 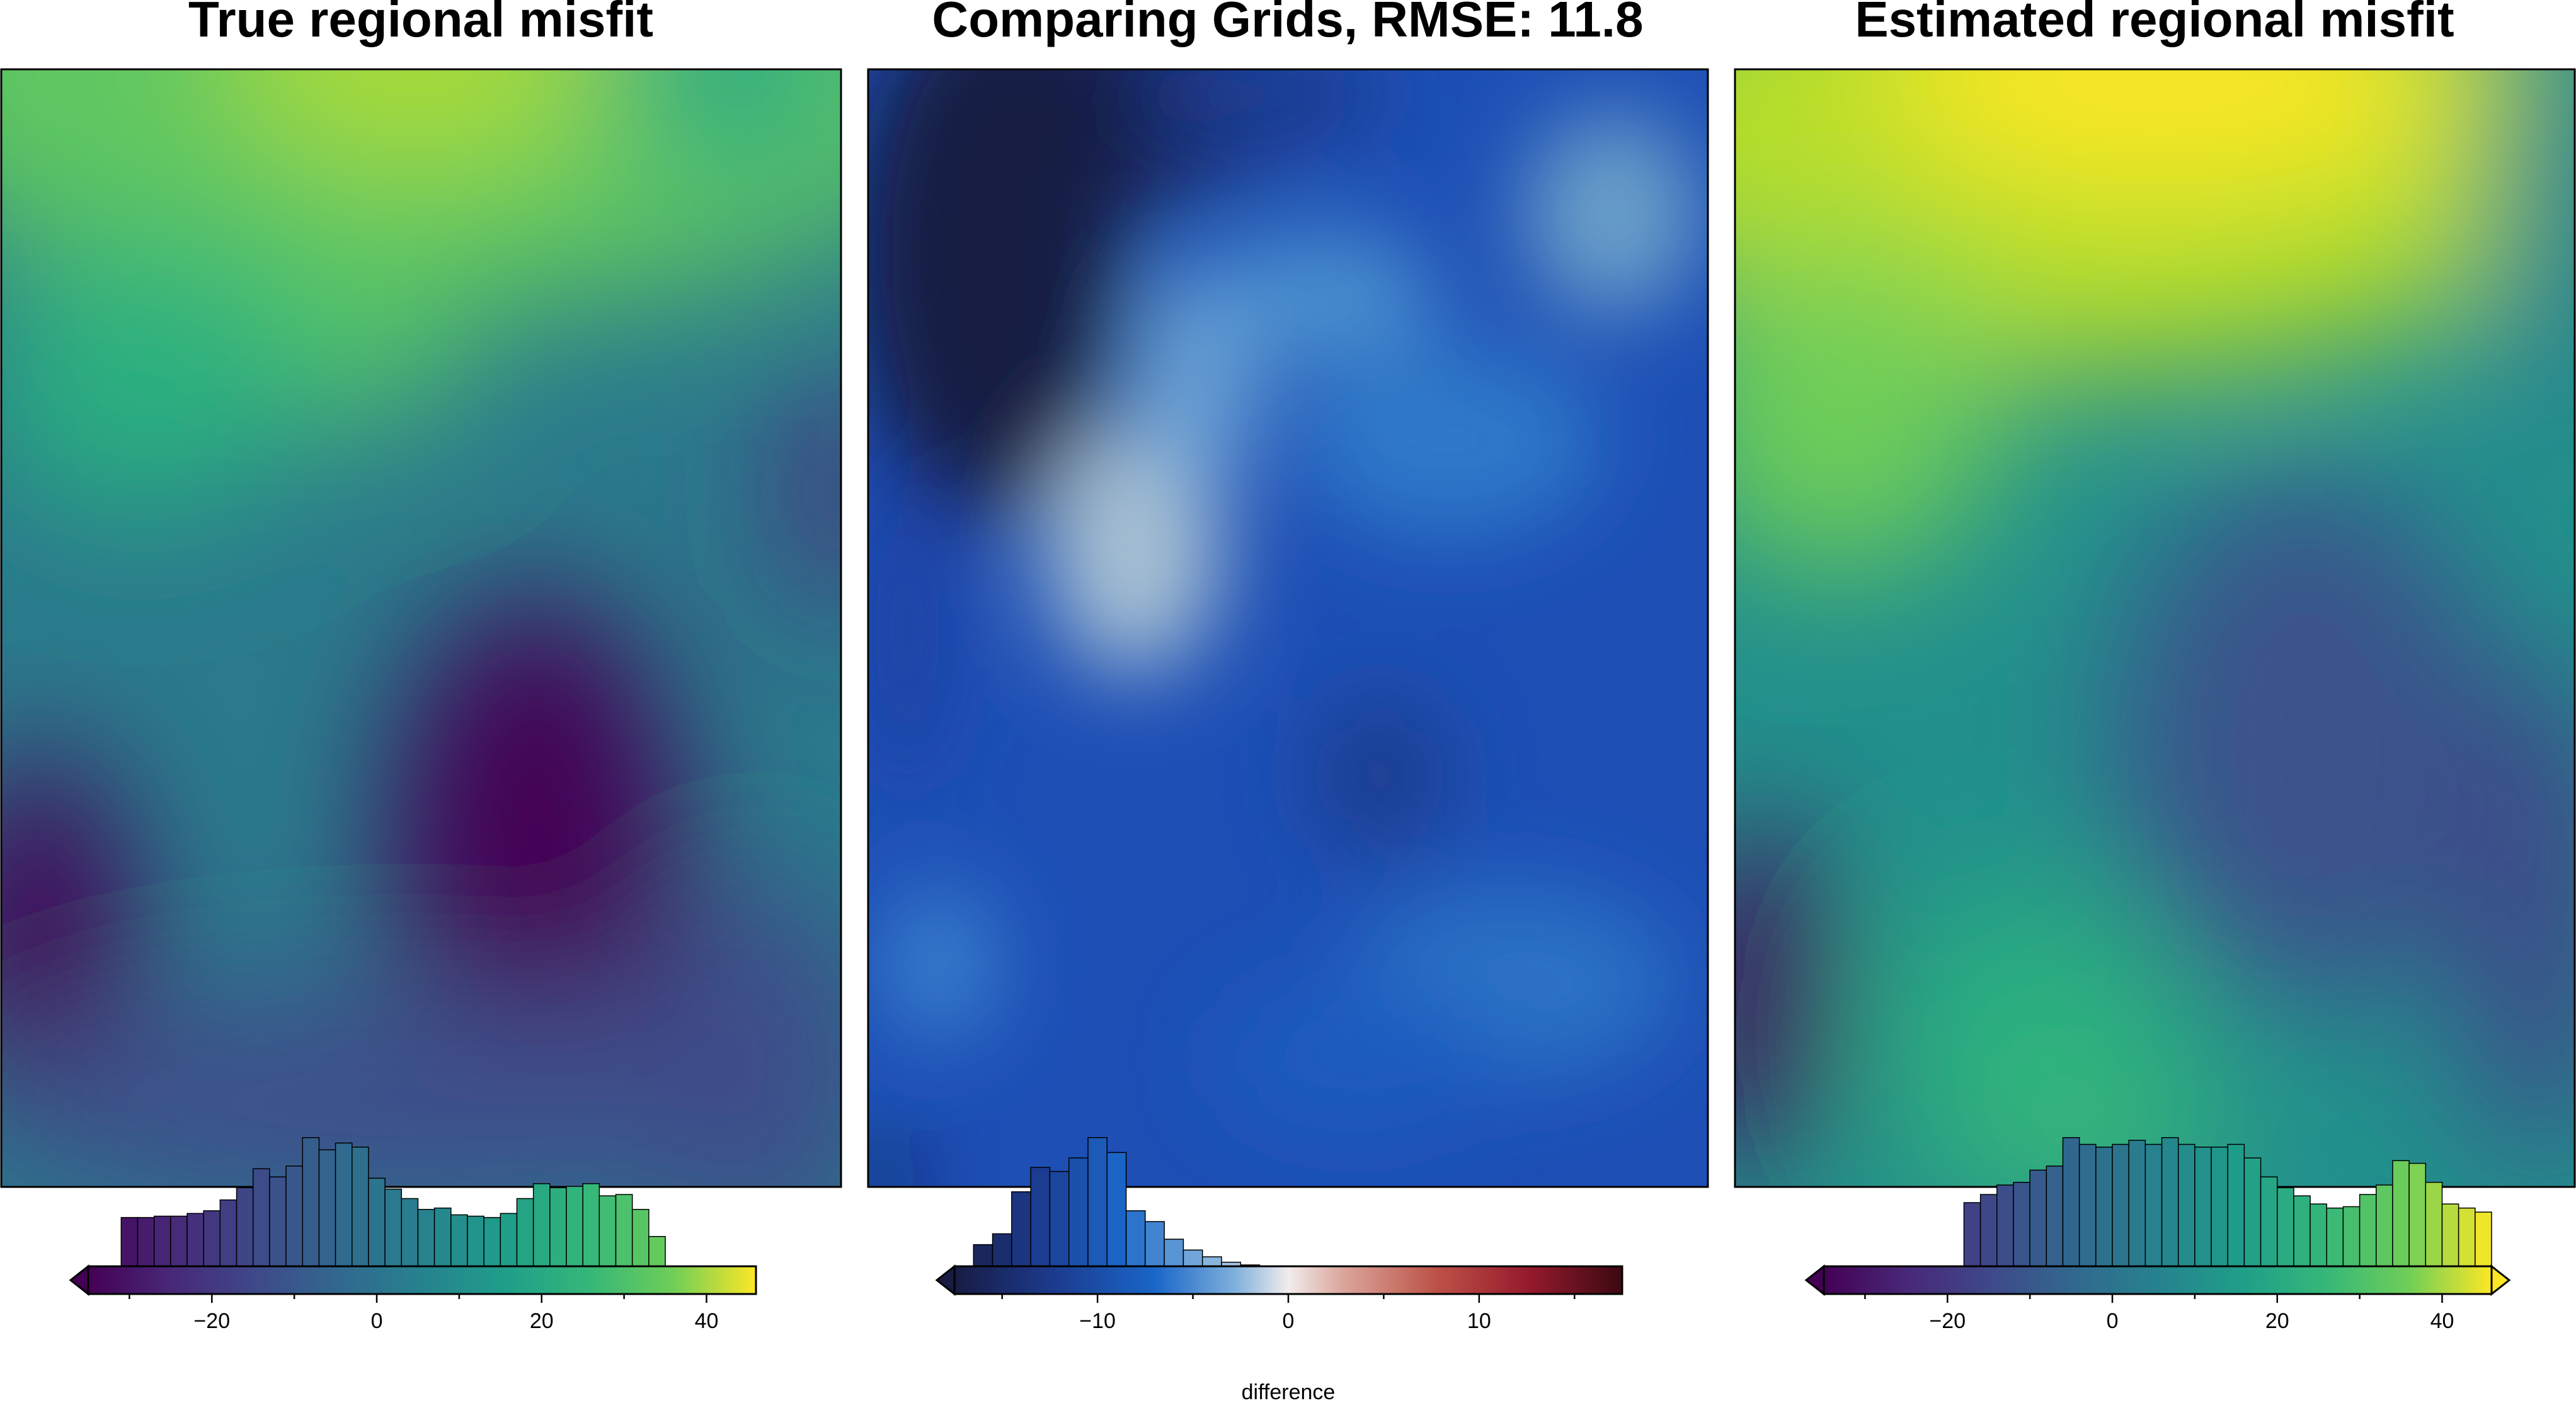 I want to click on panel-title: Comparing Grids, RMSE: 11.8, so click(x=1287, y=23).